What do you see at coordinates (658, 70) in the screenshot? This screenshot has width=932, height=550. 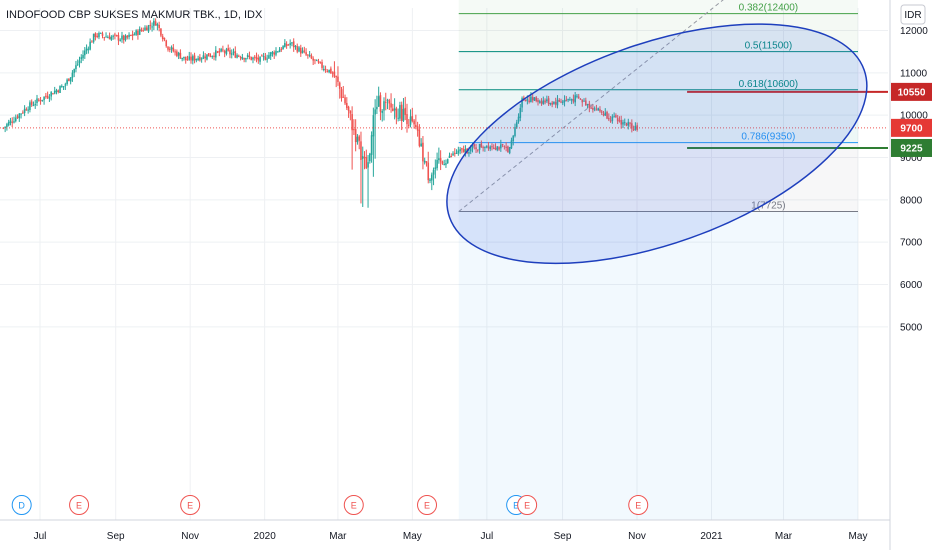 I see `fib-zone` at bounding box center [658, 70].